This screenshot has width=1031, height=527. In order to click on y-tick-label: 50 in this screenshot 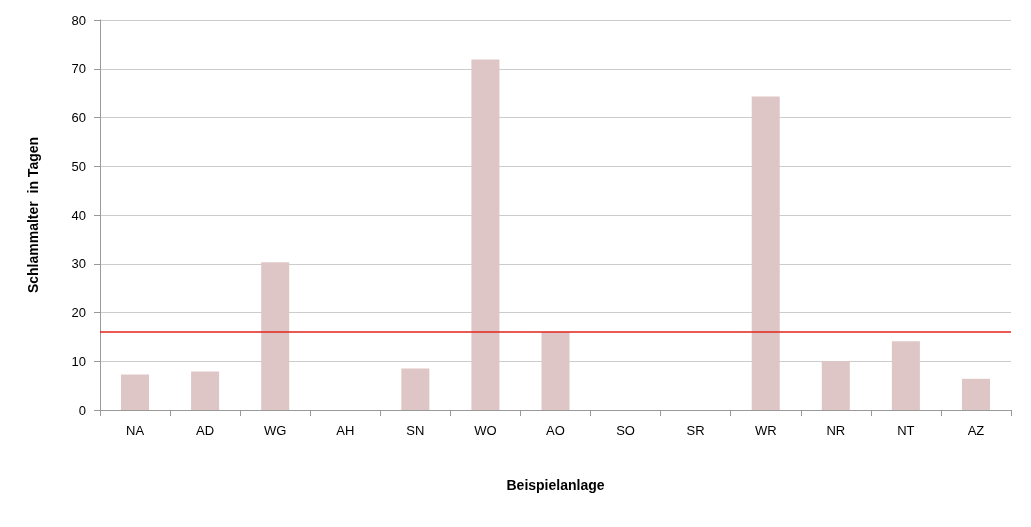, I will do `click(78, 166)`.